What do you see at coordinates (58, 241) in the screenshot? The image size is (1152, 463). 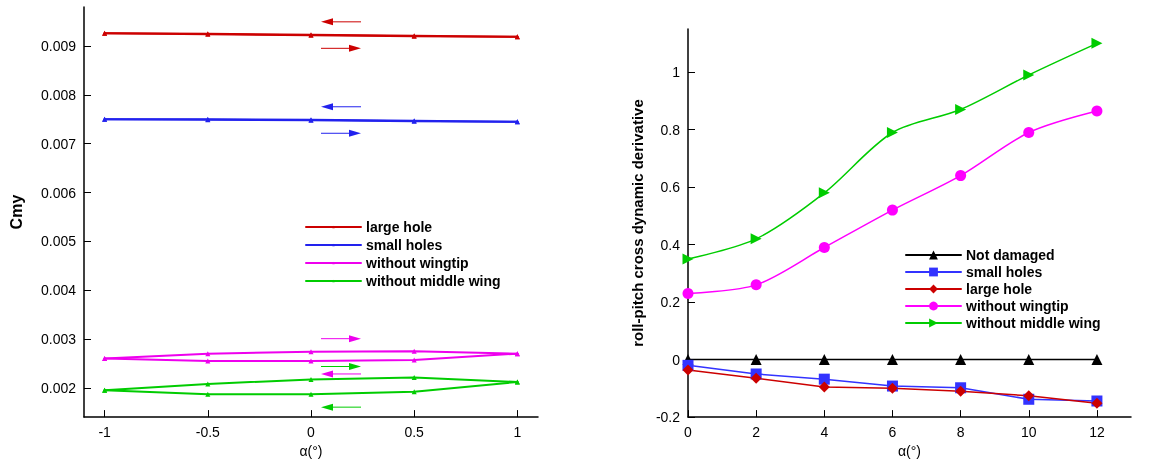 I see `y-tick-label: 0.005` at bounding box center [58, 241].